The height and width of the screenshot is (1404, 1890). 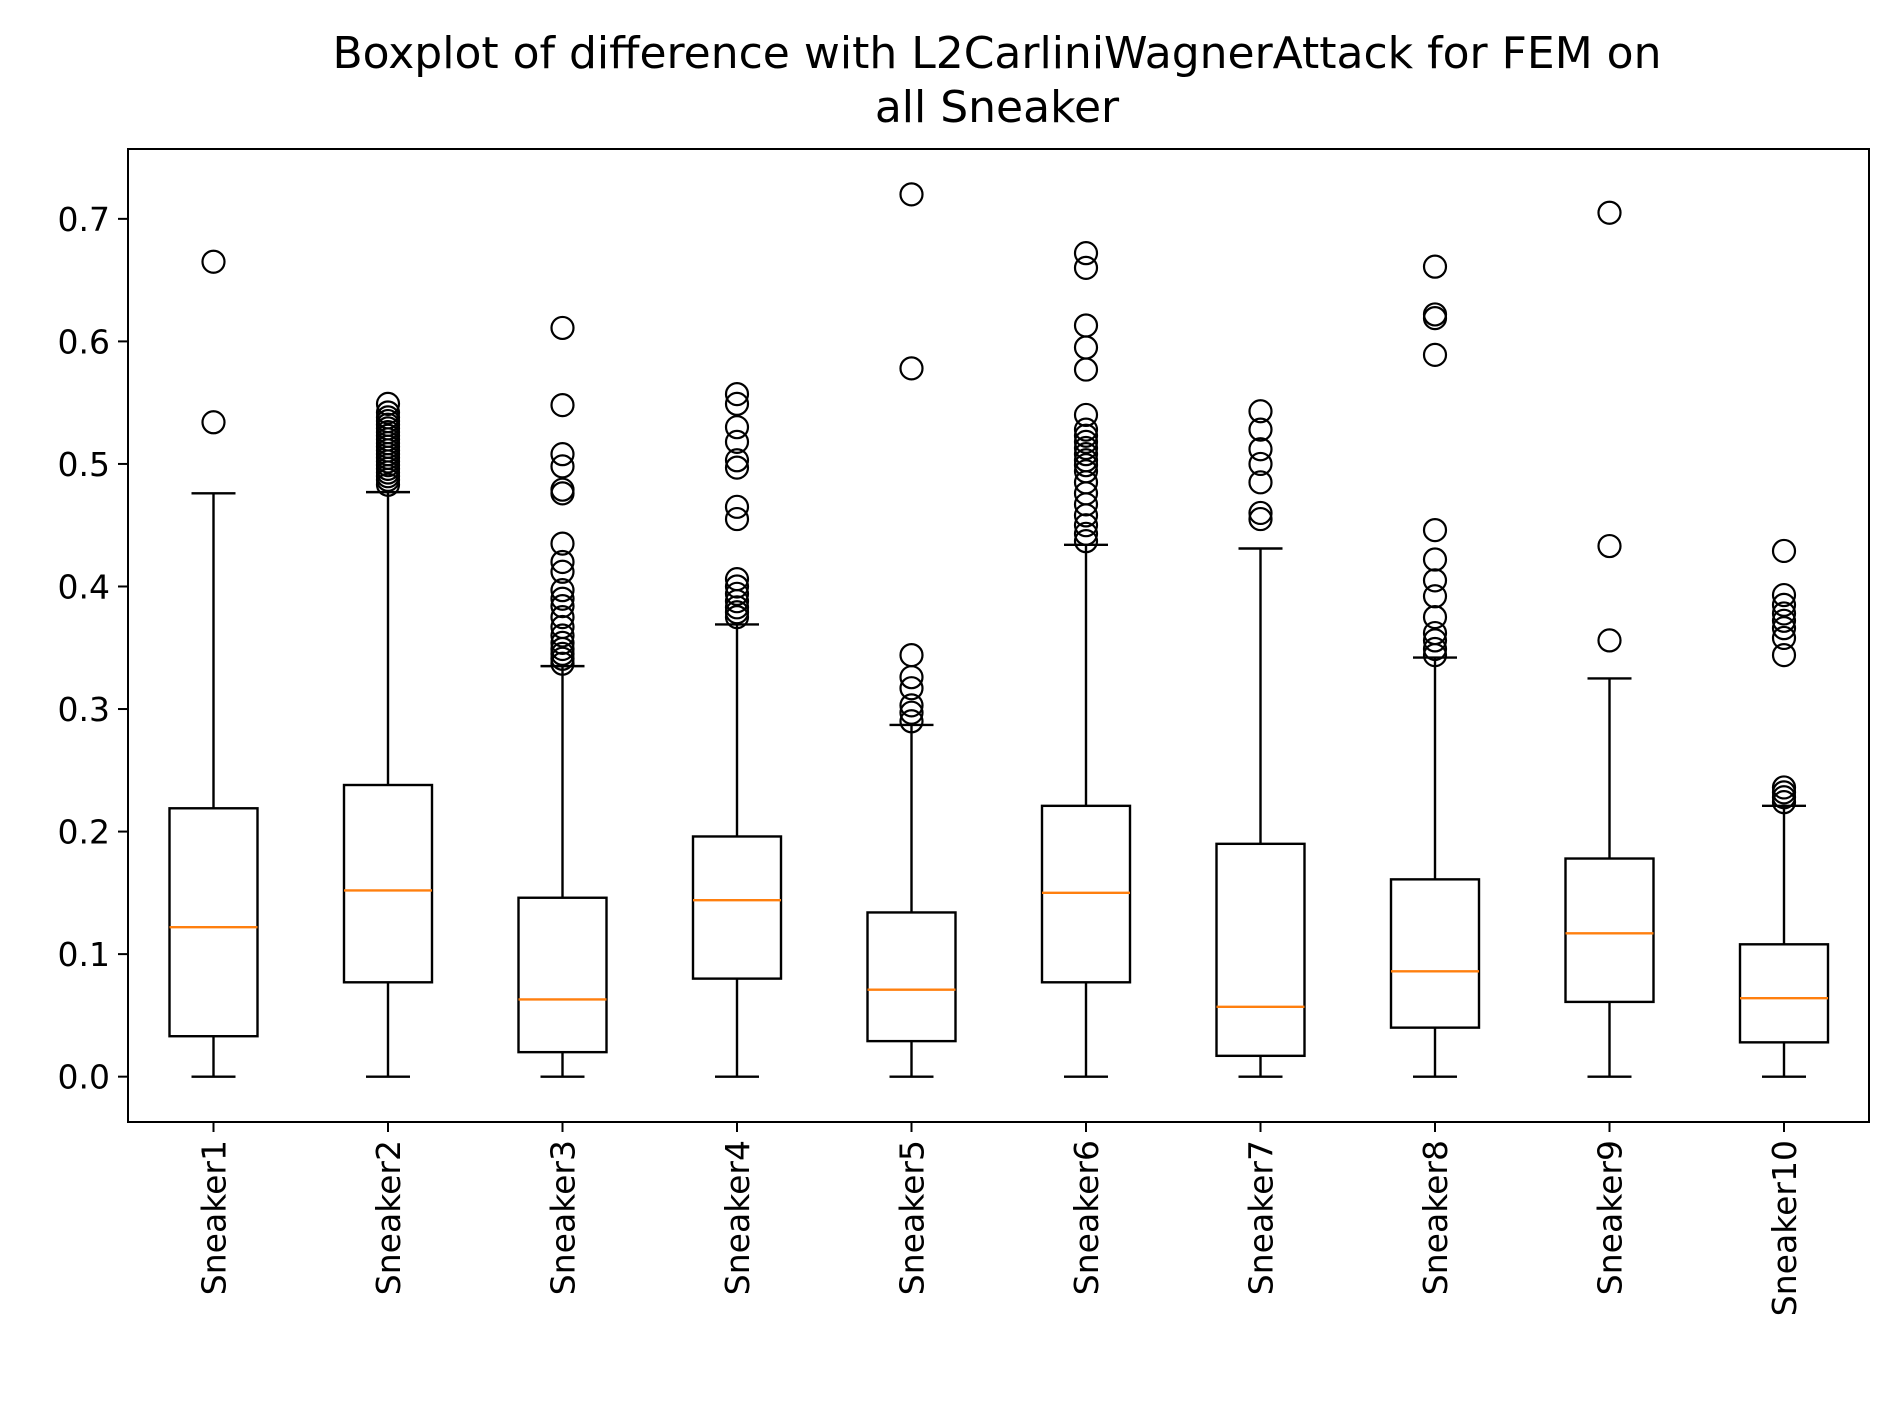 I want to click on y-tick-label: 0.3, so click(x=84, y=709).